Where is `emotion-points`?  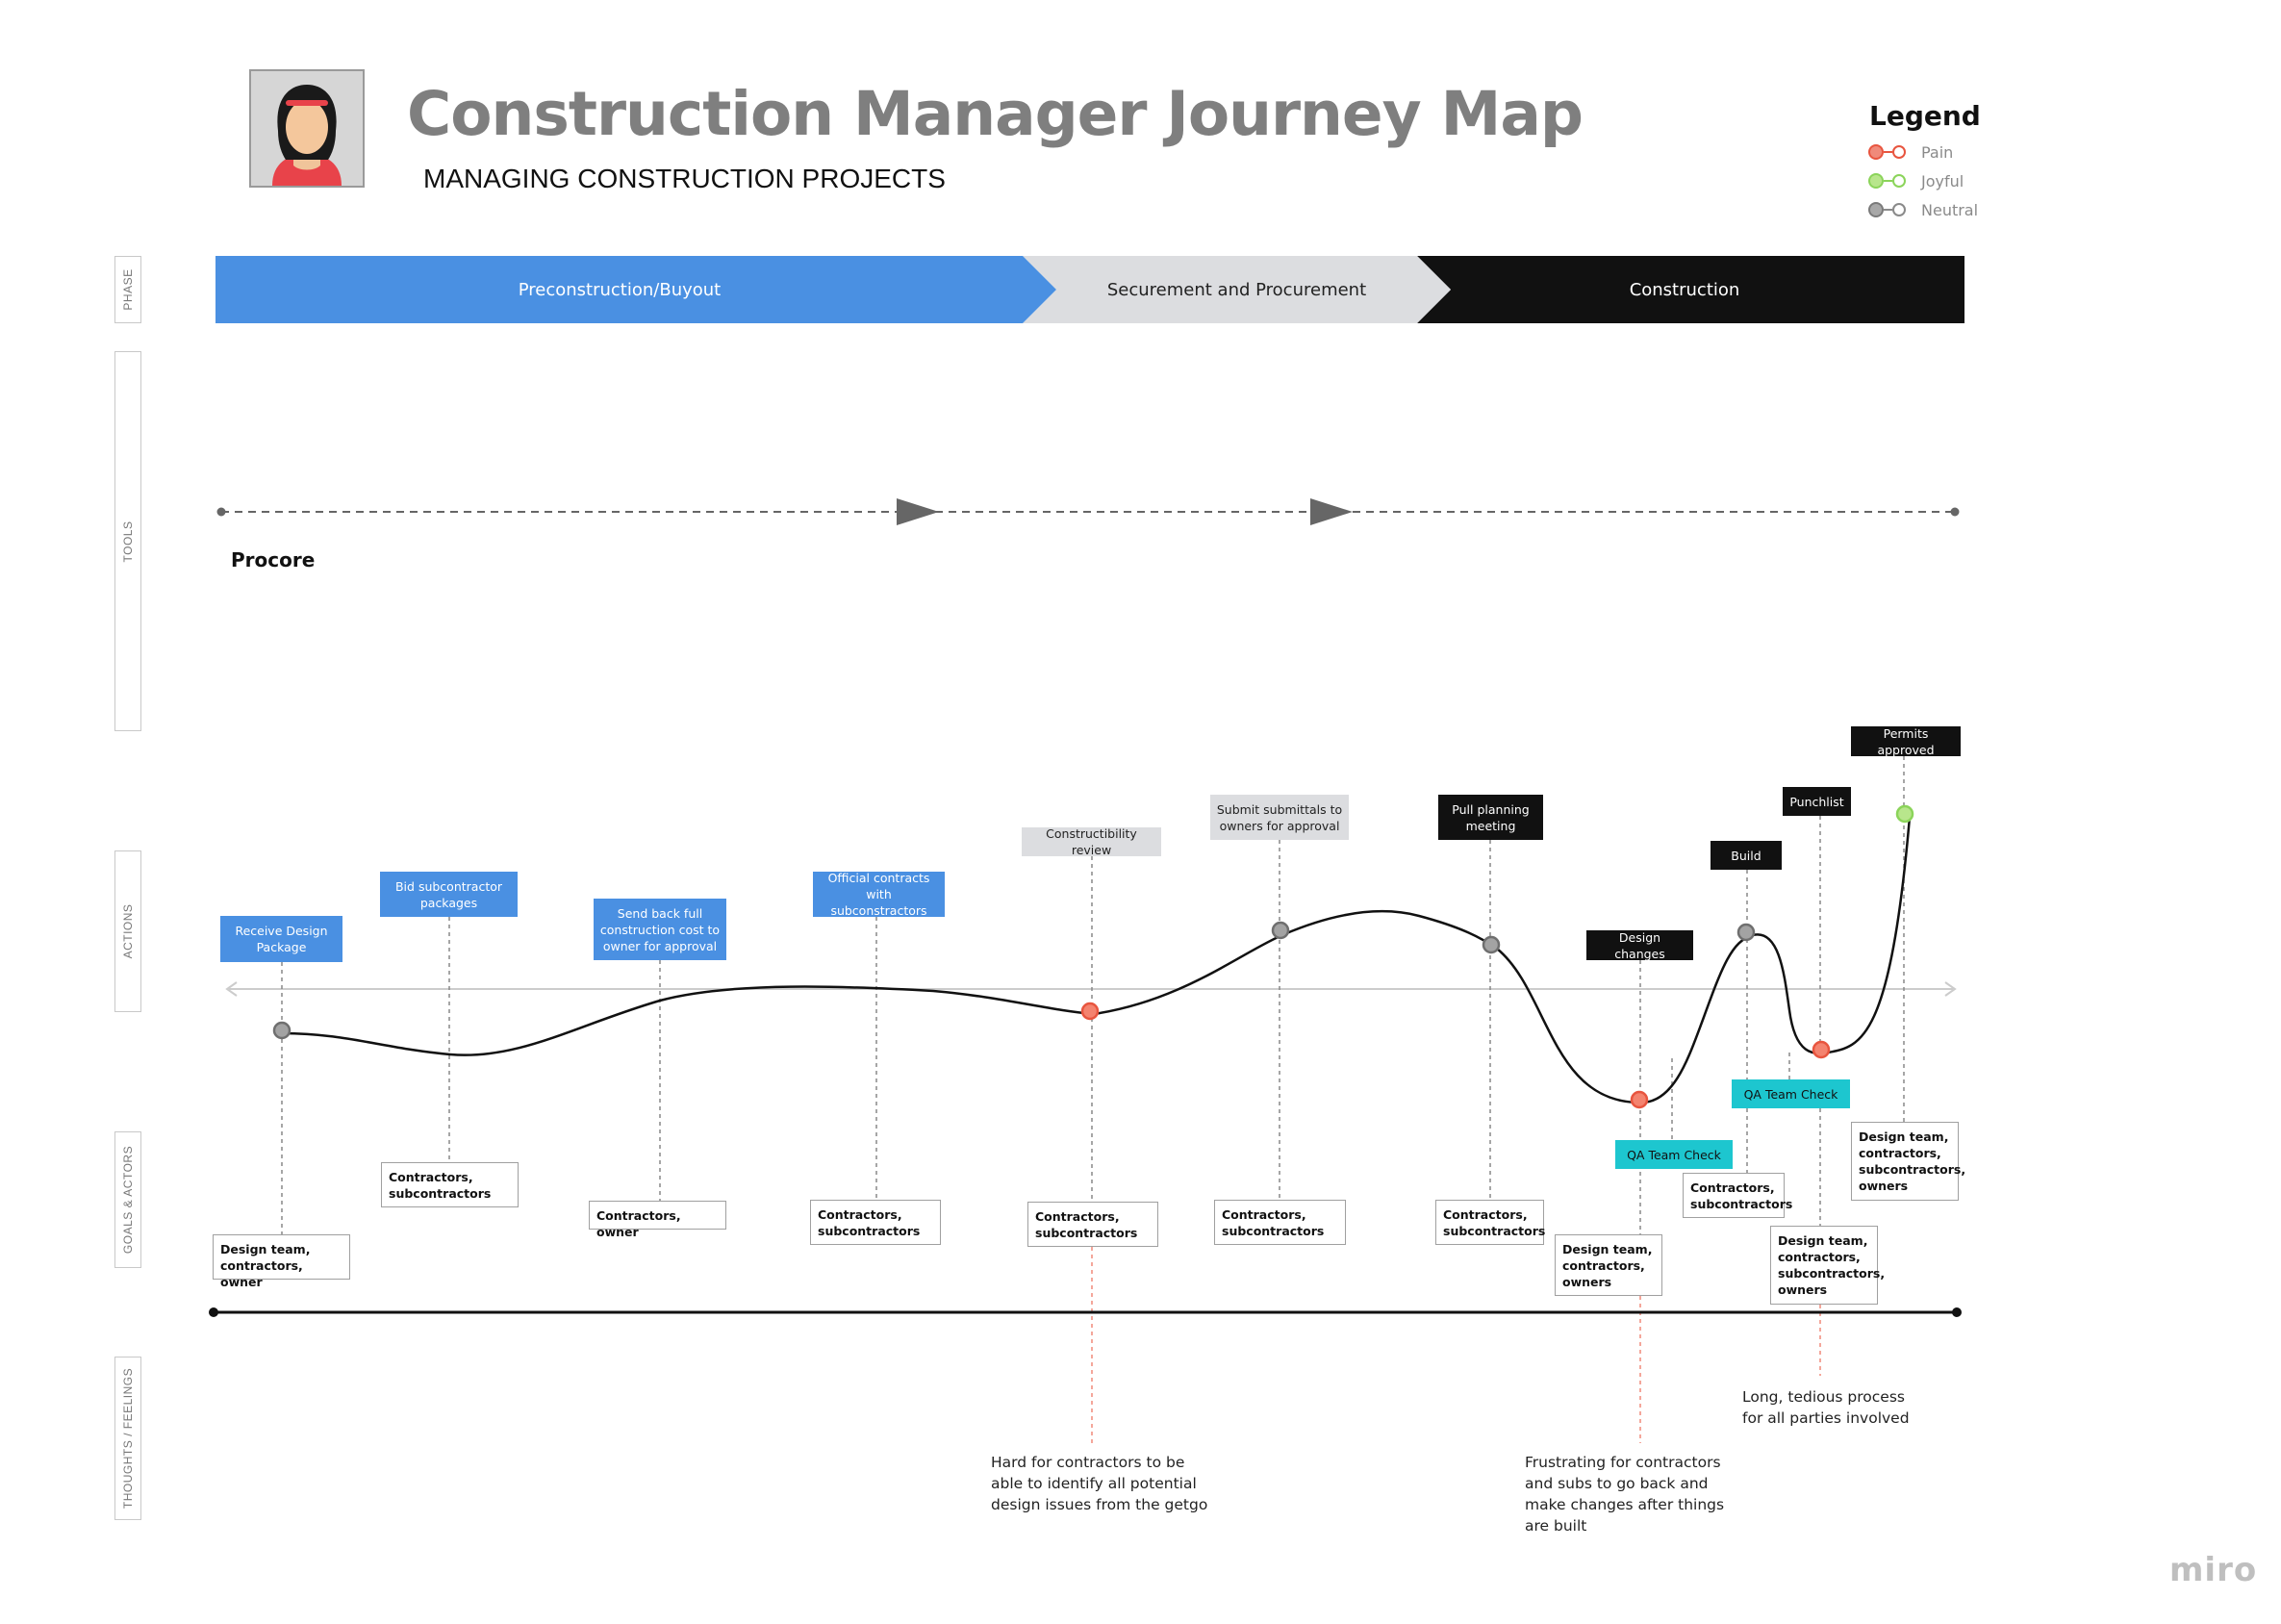 emotion-points is located at coordinates (1093, 956).